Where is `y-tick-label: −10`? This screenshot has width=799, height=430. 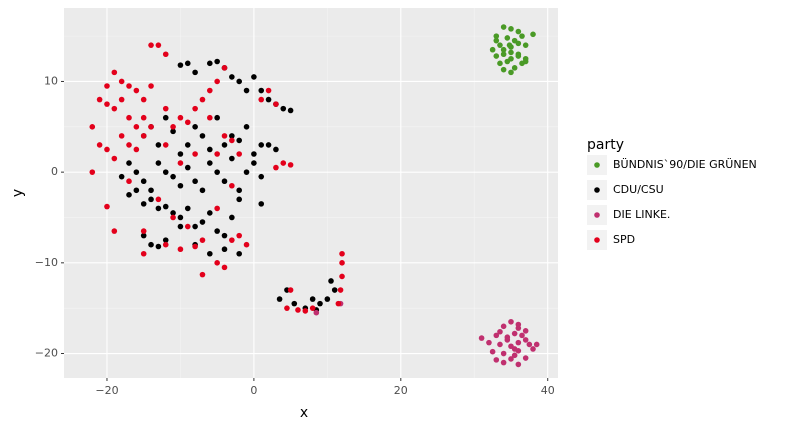 y-tick-label: −10 is located at coordinates (46, 262).